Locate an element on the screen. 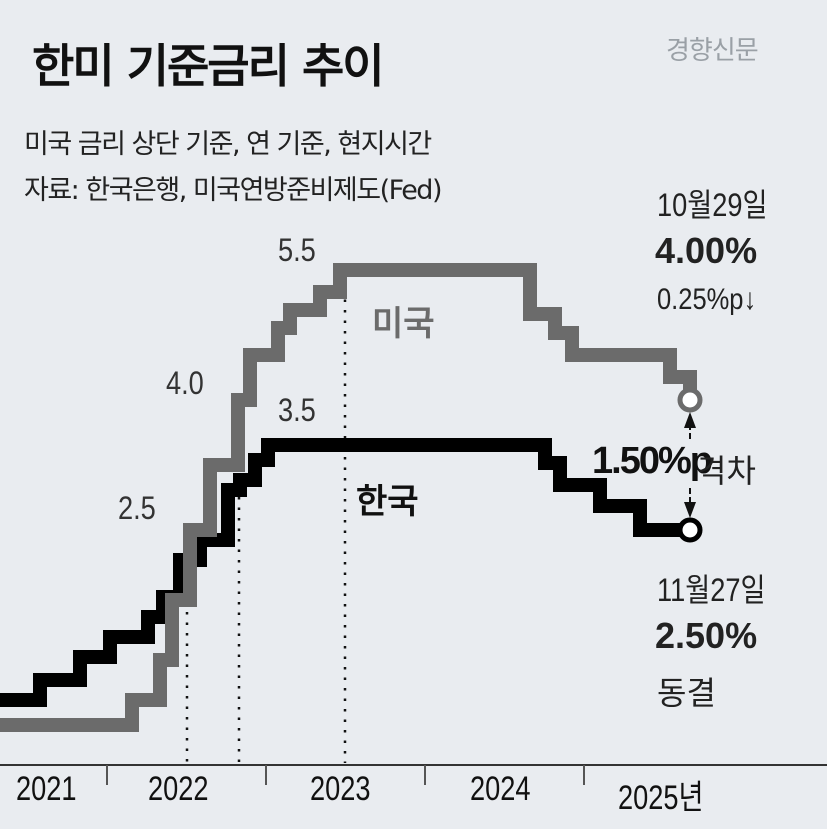 Image resolution: width=827 pixels, height=829 pixels. us-mid-label: 4.0 is located at coordinates (185, 383).